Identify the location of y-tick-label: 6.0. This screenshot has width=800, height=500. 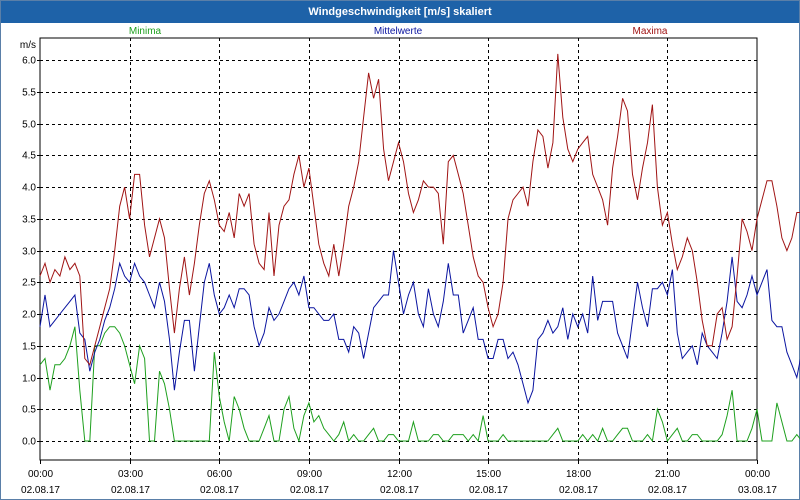
(29, 61).